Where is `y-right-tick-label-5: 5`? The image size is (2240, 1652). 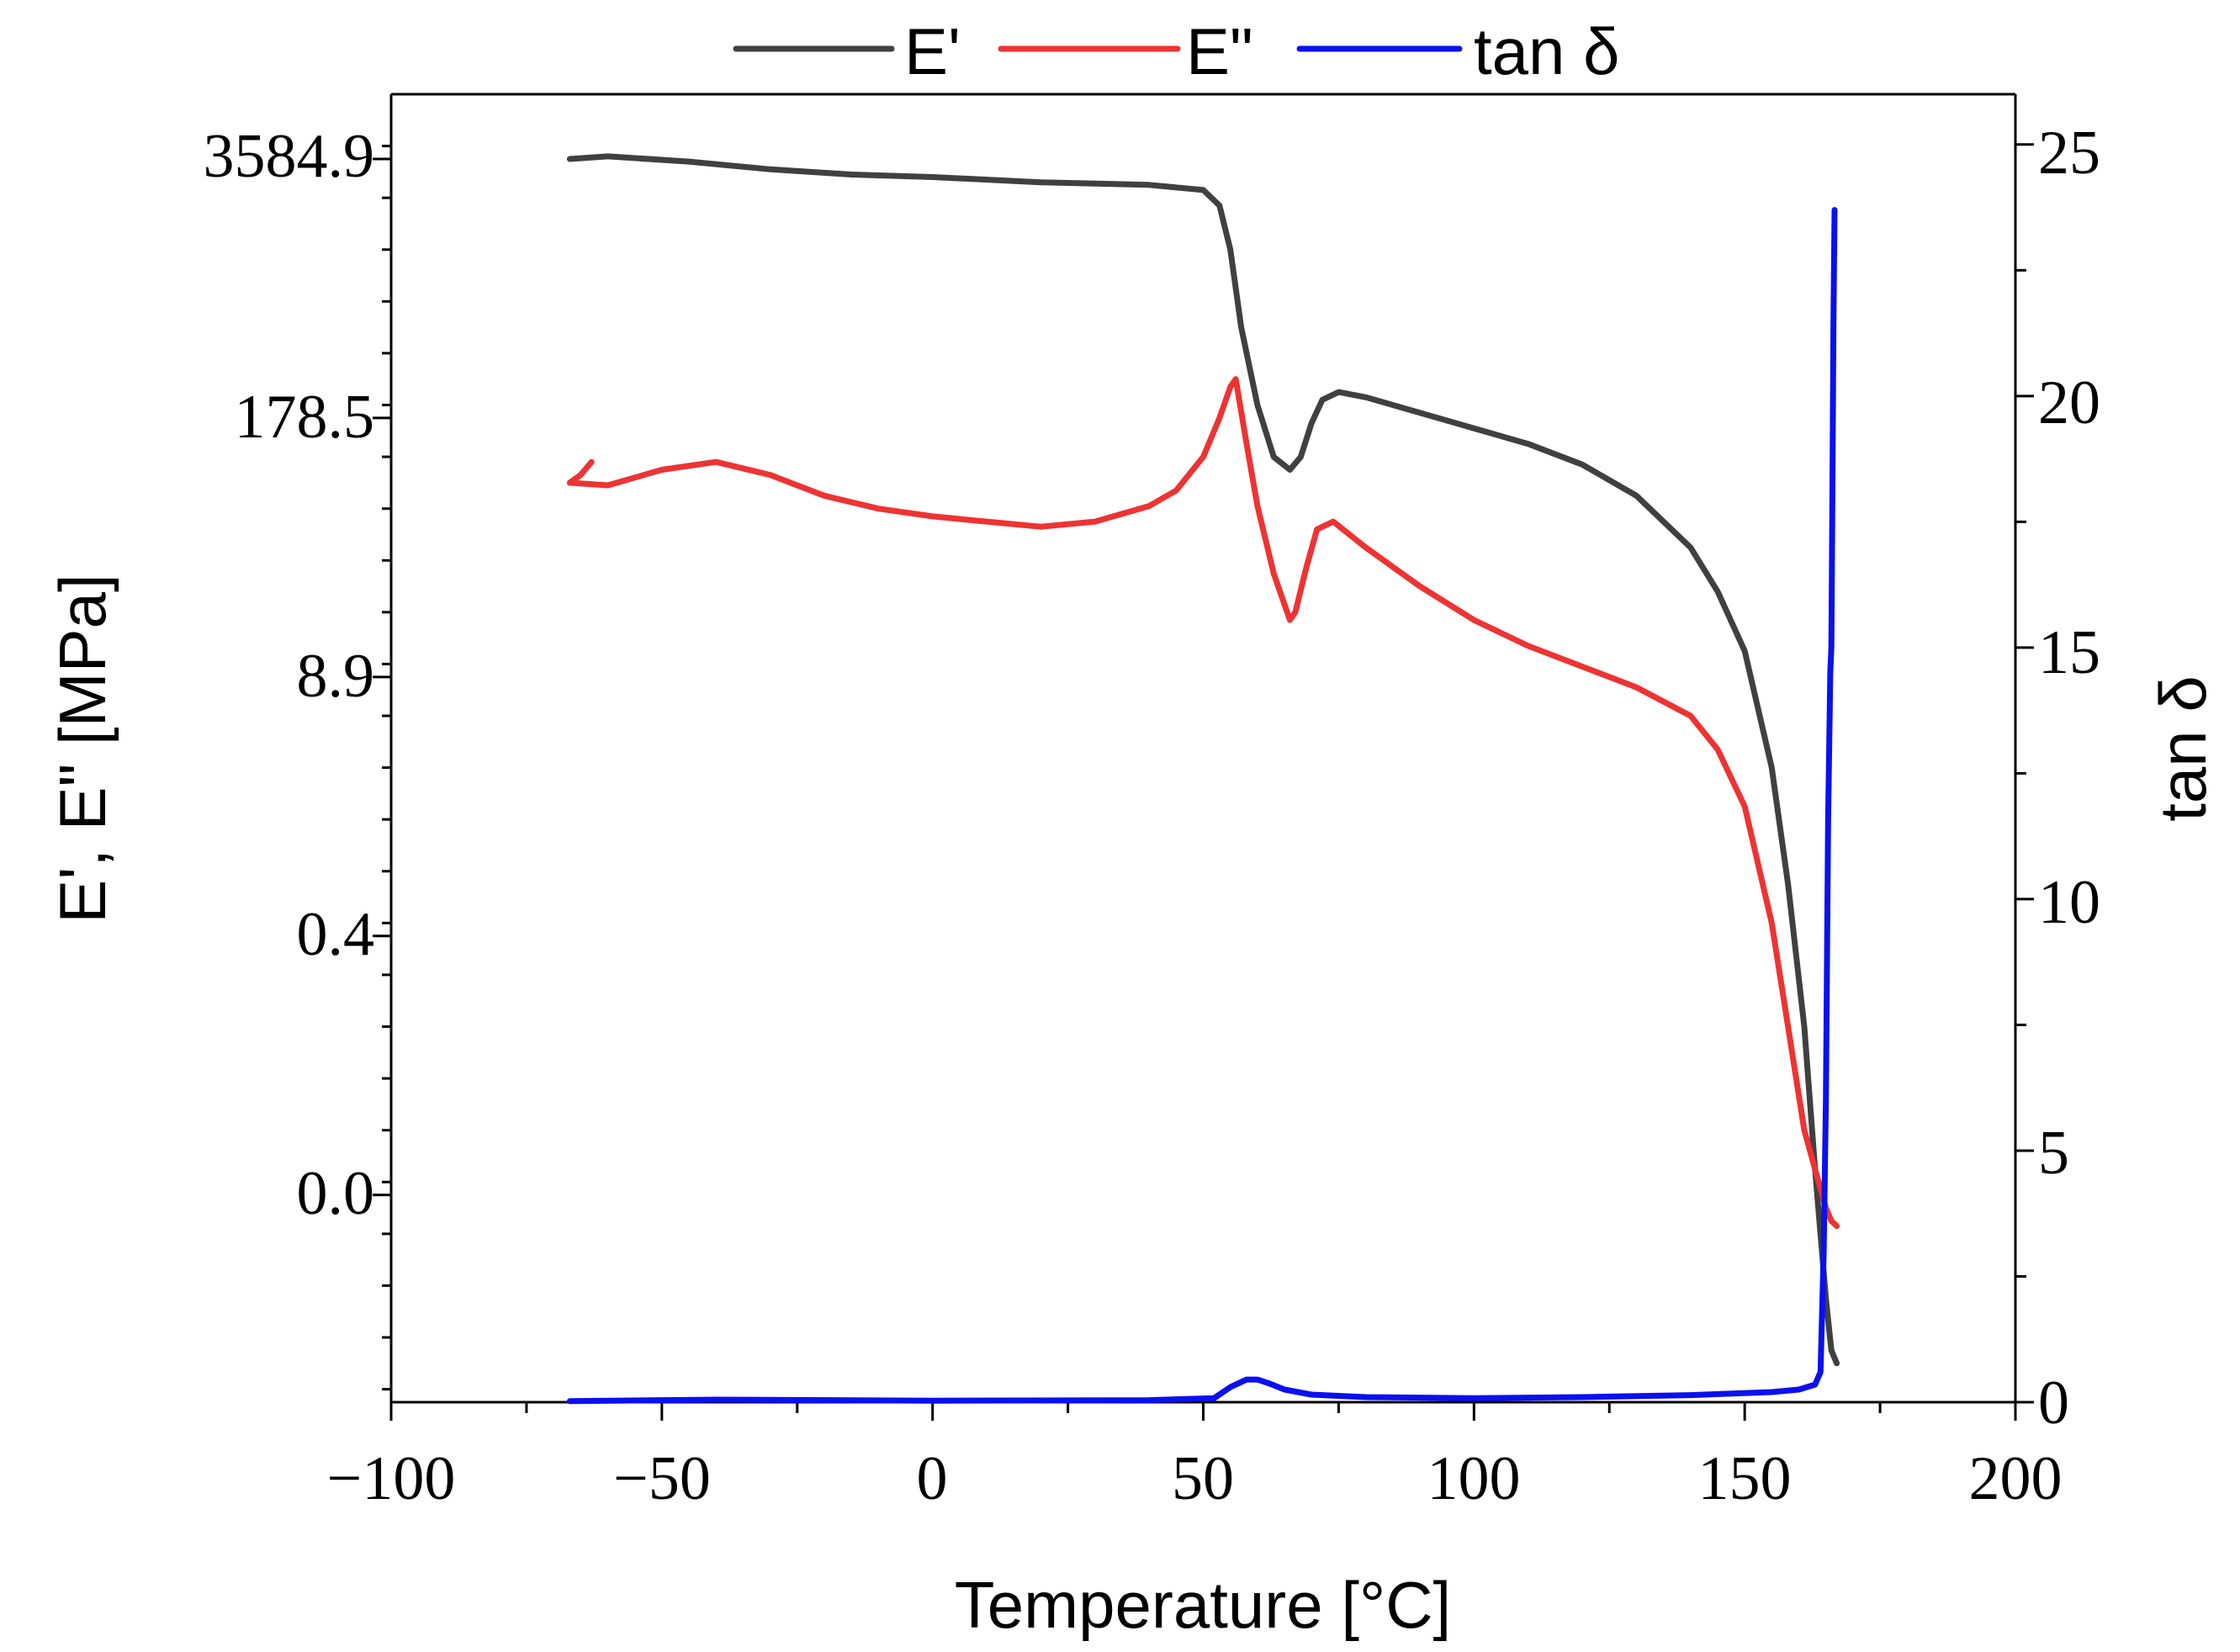 y-right-tick-label-5: 5 is located at coordinates (2053, 1153).